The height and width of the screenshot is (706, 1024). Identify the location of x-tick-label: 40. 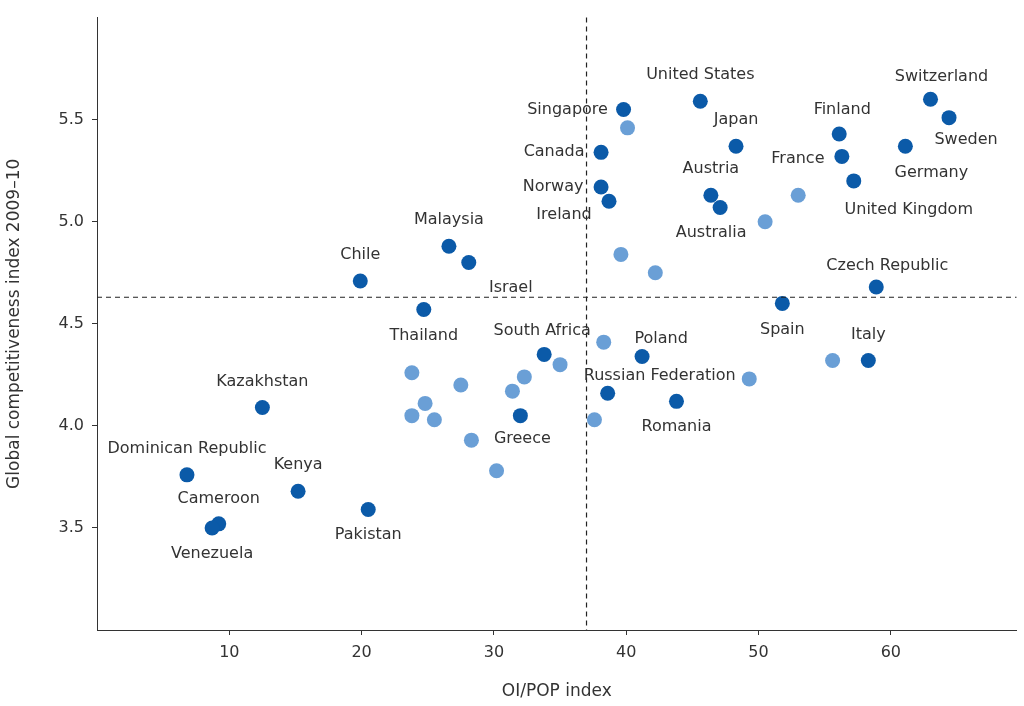
(626, 651).